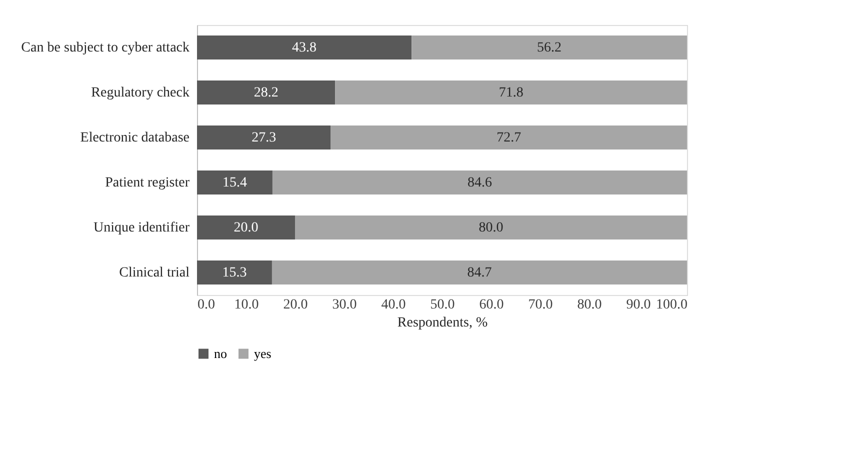 The height and width of the screenshot is (470, 859). I want to click on y-tick-label: Can be subject to cyber attack, so click(105, 48).